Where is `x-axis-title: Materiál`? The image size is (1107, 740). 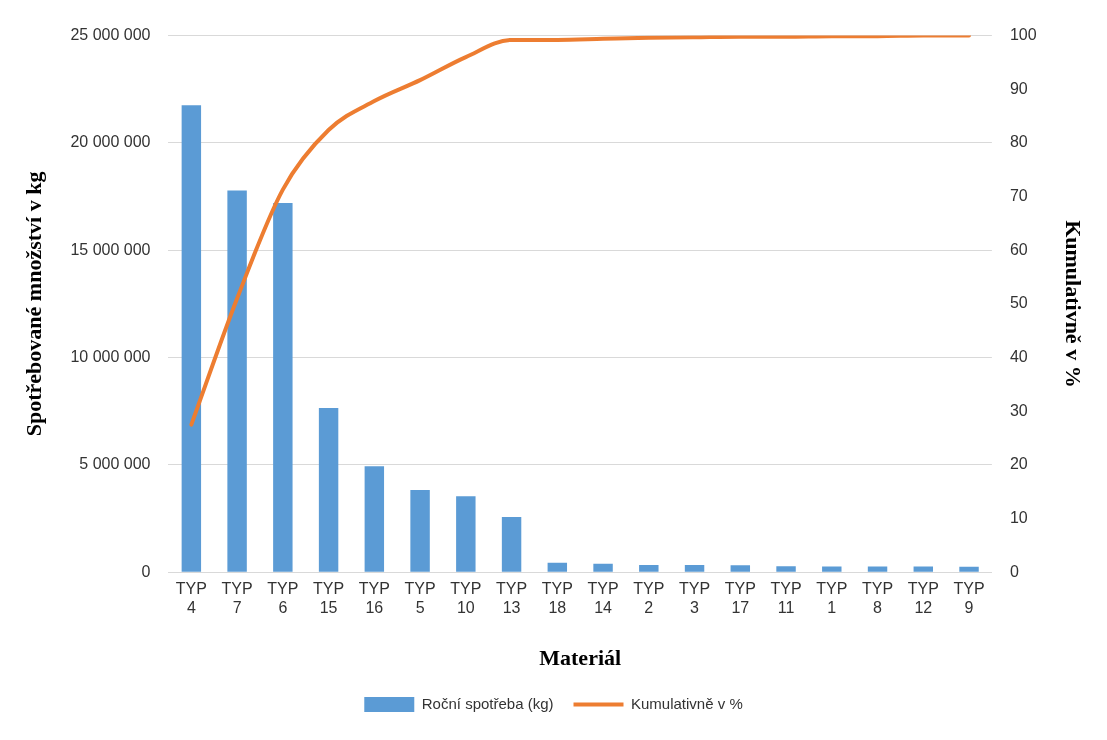
x-axis-title: Materiál is located at coordinates (580, 658).